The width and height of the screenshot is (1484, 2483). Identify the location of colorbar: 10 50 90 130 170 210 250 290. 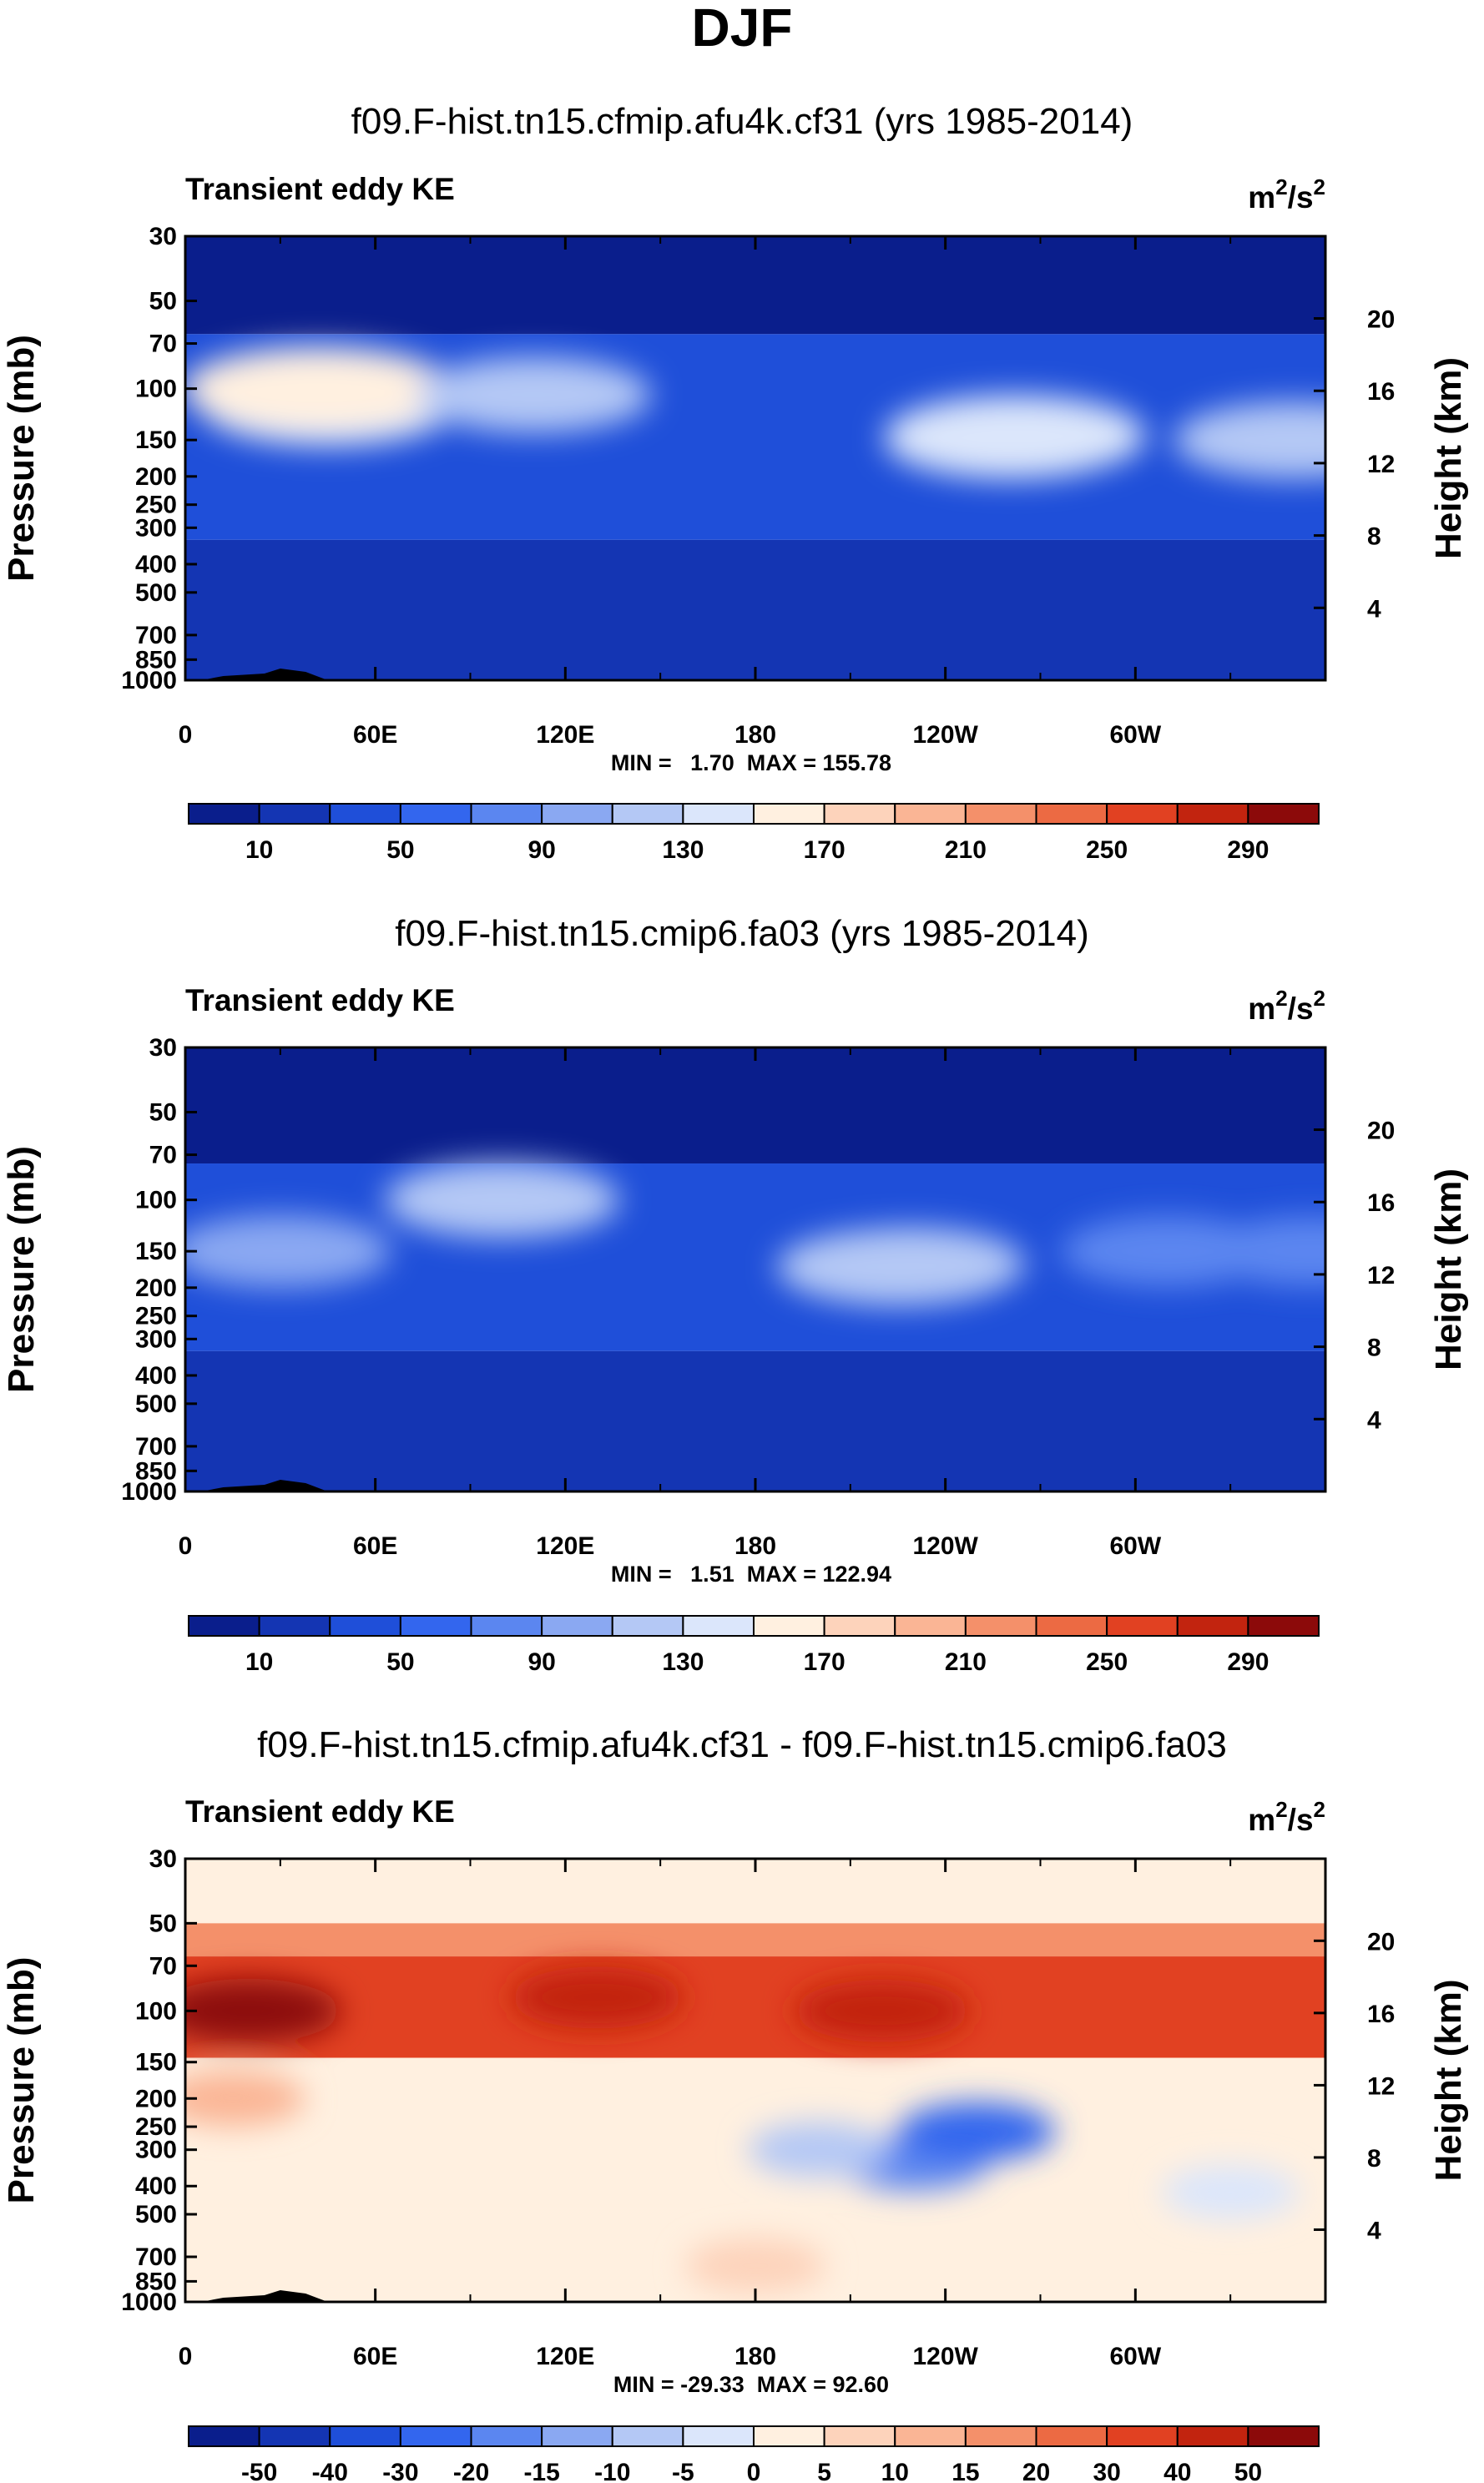
(754, 1646).